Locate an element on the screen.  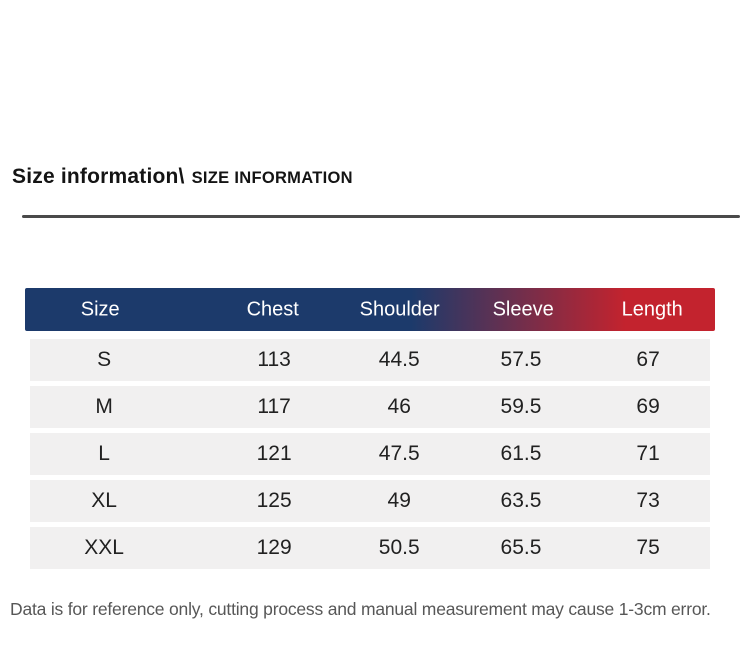
cell-length: 71 is located at coordinates (648, 453).